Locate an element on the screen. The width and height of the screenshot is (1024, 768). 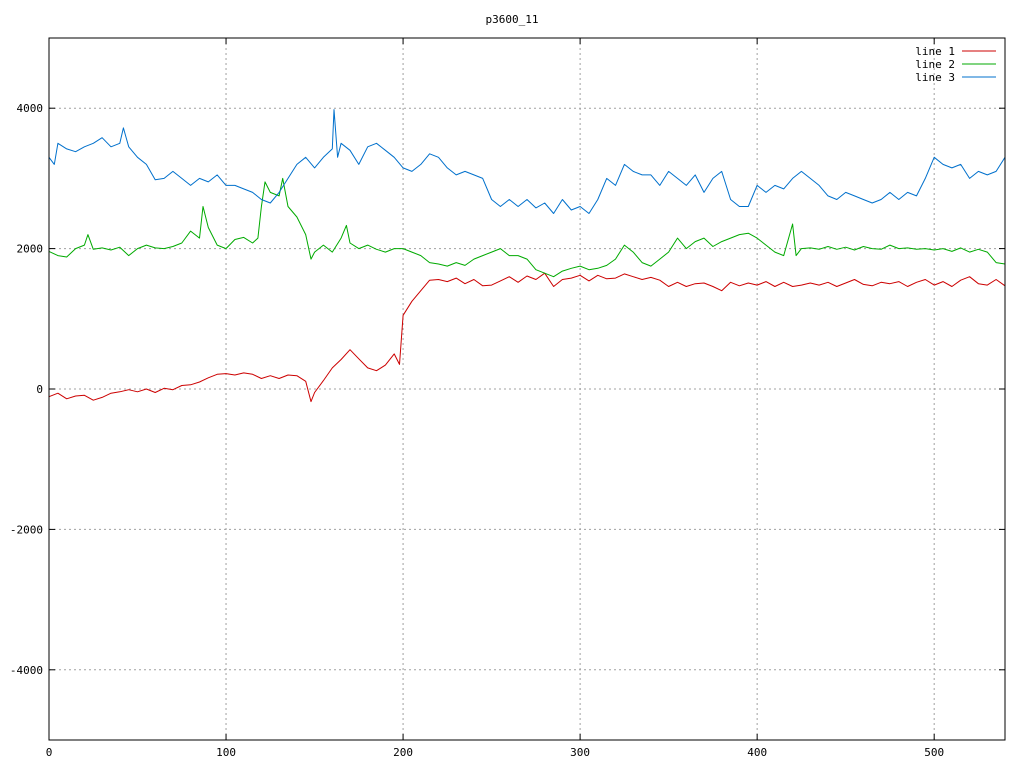
y-tick-label: 4000 is located at coordinates (30, 108).